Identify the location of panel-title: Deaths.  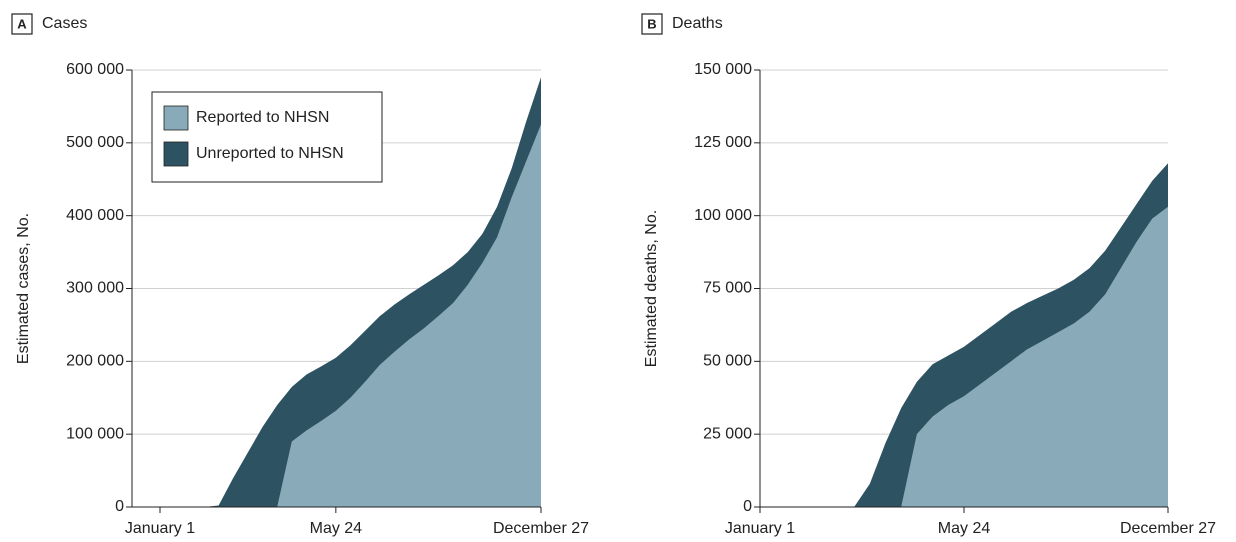
(697, 23).